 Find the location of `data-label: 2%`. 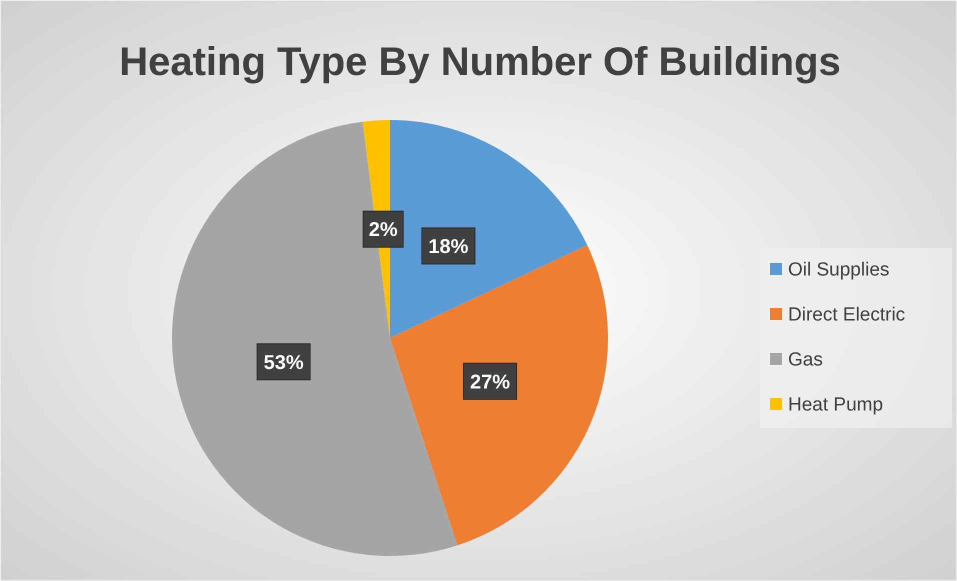

data-label: 2% is located at coordinates (383, 230).